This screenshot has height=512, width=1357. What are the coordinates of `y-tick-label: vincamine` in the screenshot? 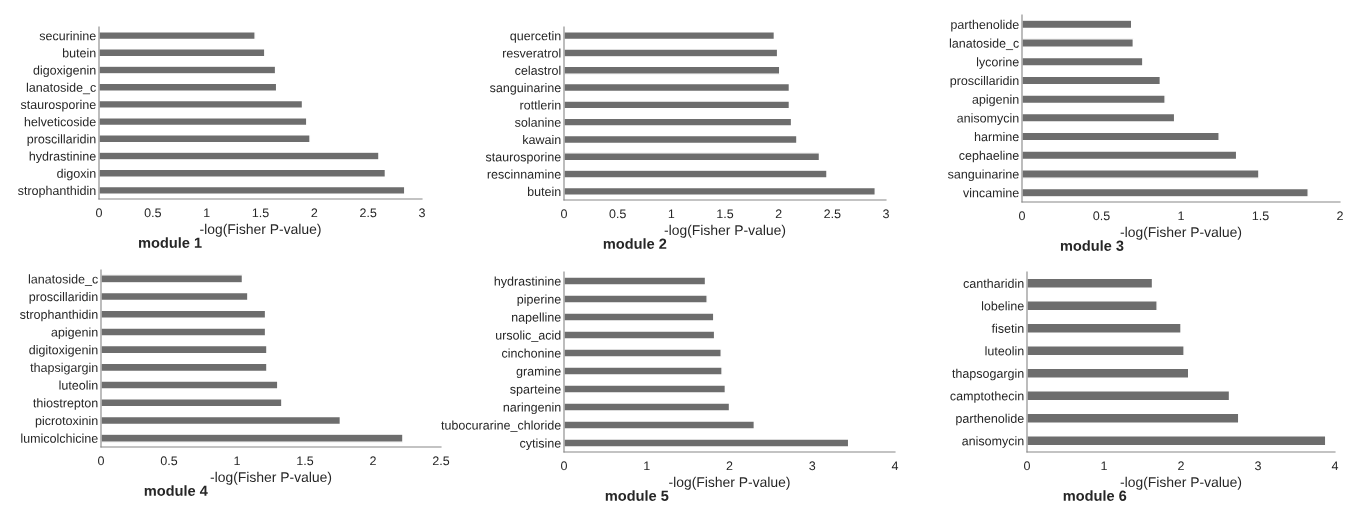 It's located at (990, 193).